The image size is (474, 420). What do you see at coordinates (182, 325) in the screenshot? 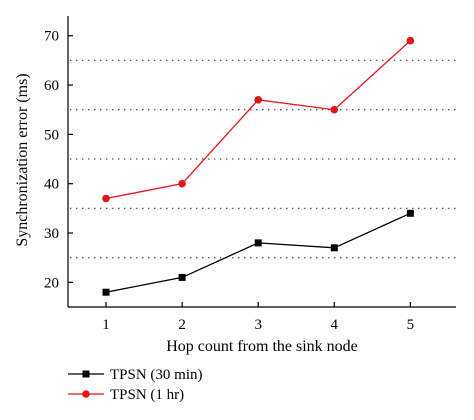
I see `x-tick-label: 2` at bounding box center [182, 325].